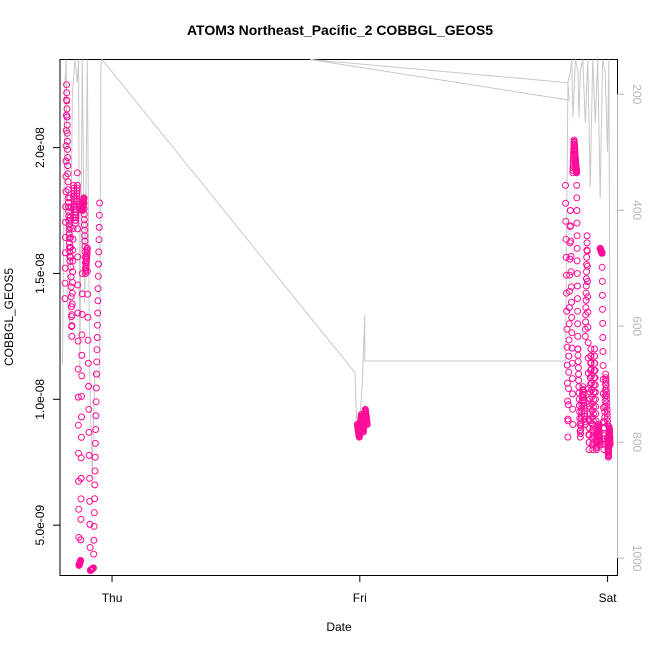 The height and width of the screenshot is (650, 650). What do you see at coordinates (608, 598) in the screenshot?
I see `x-tick-label: Sat` at bounding box center [608, 598].